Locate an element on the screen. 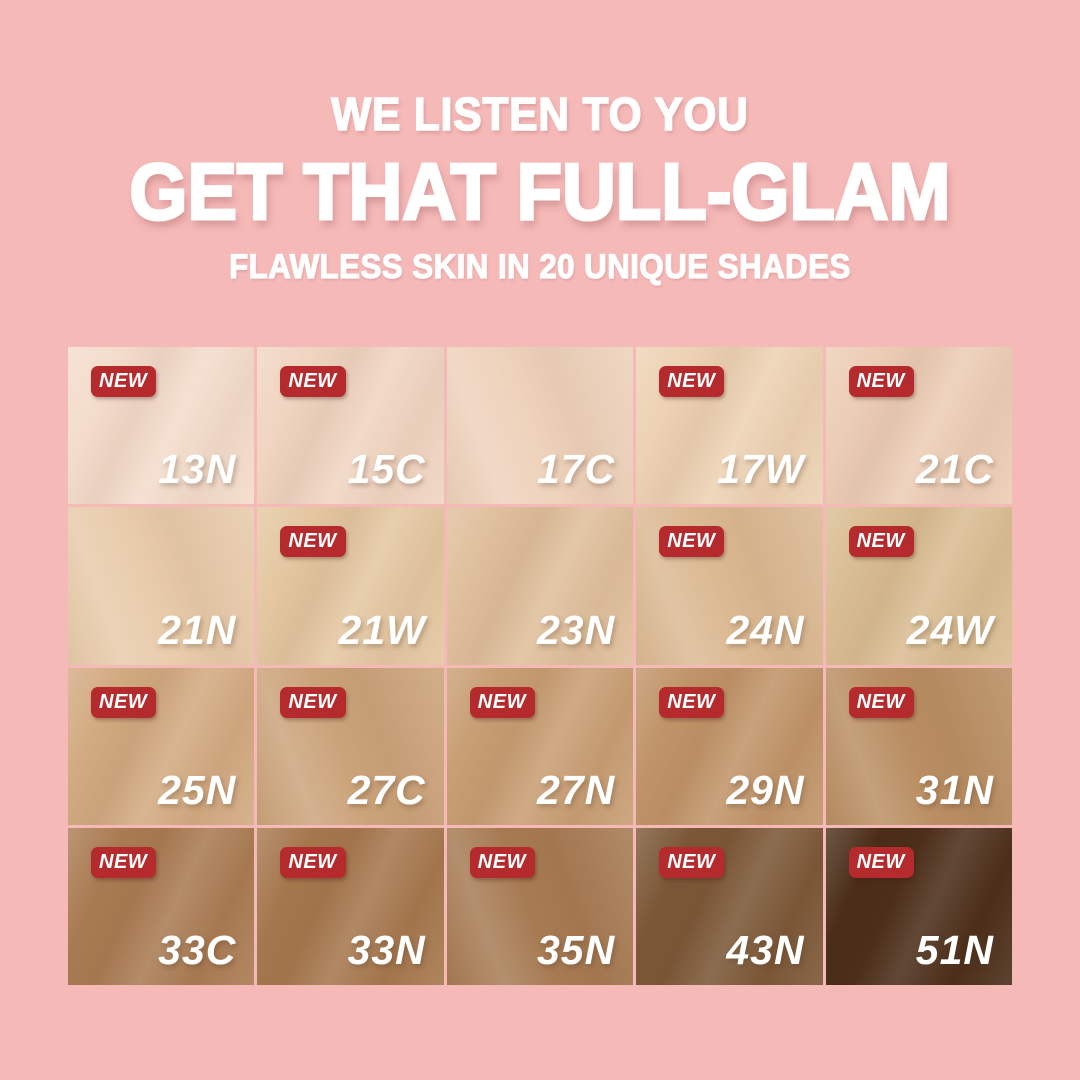 Image resolution: width=1080 pixels, height=1080 pixels. shade-label: 35N is located at coordinates (576, 950).